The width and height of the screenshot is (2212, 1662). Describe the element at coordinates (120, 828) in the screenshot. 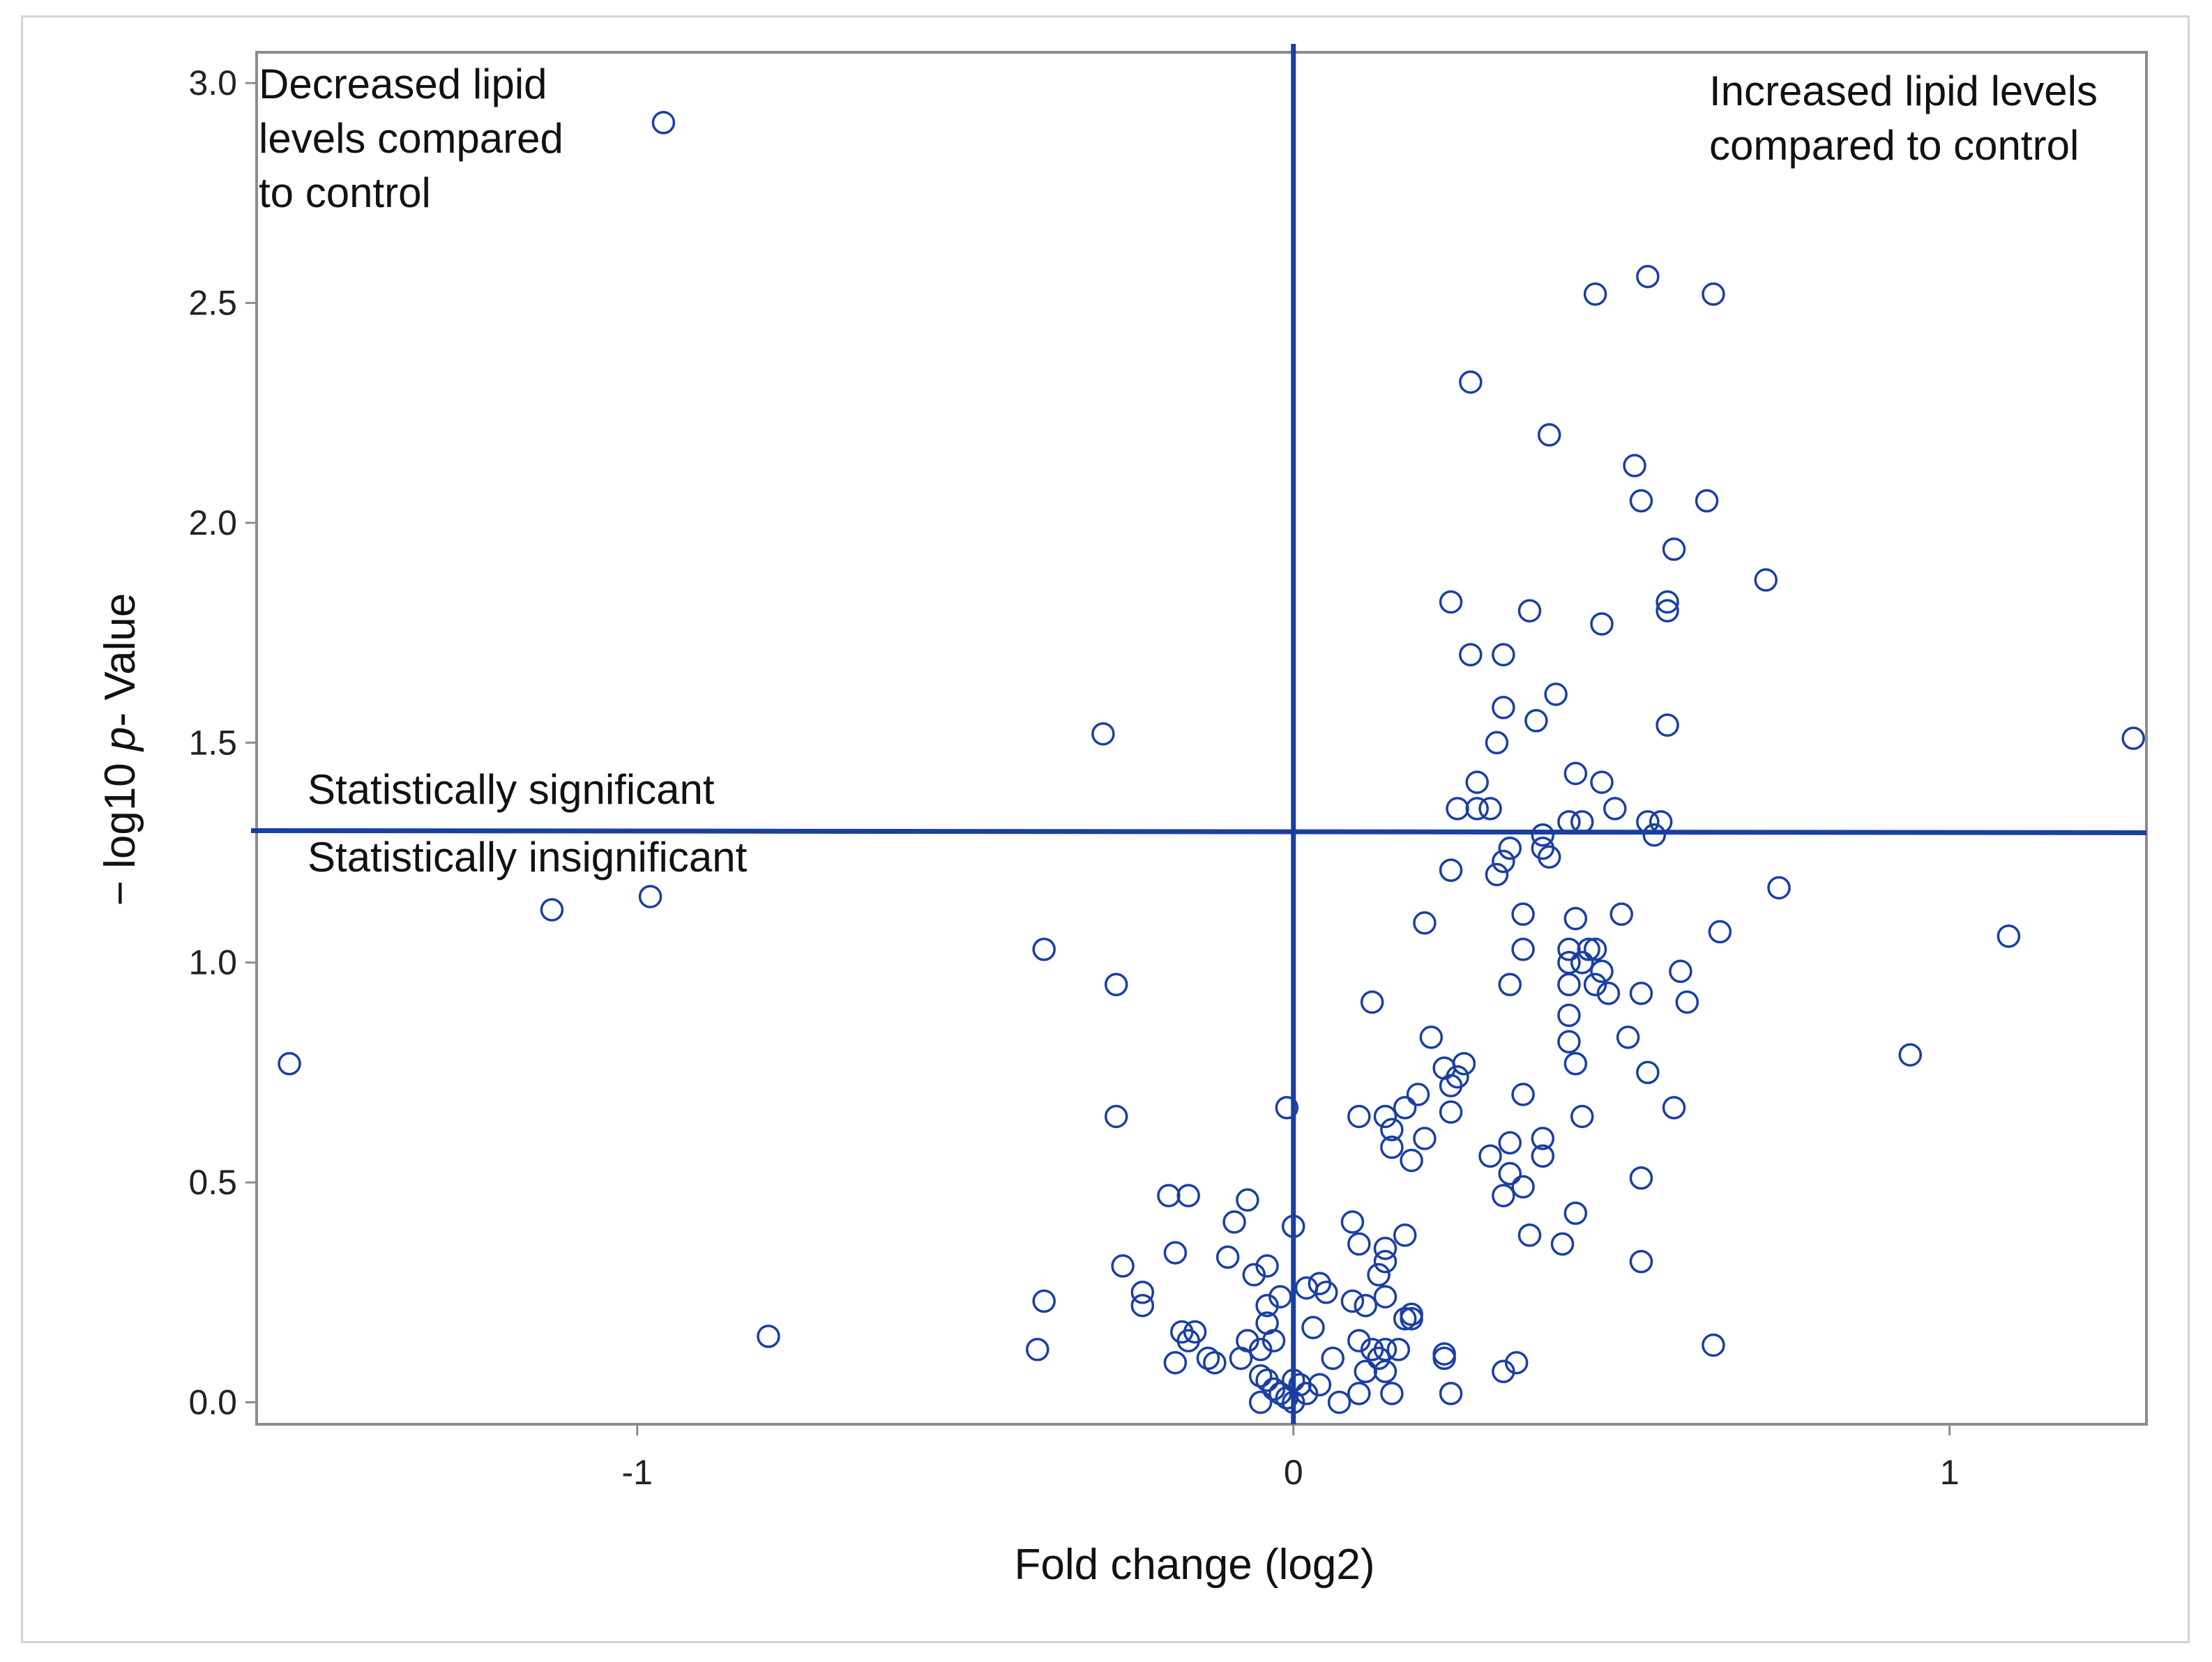

I see `y-axis-title-prefix: − log10` at that location.